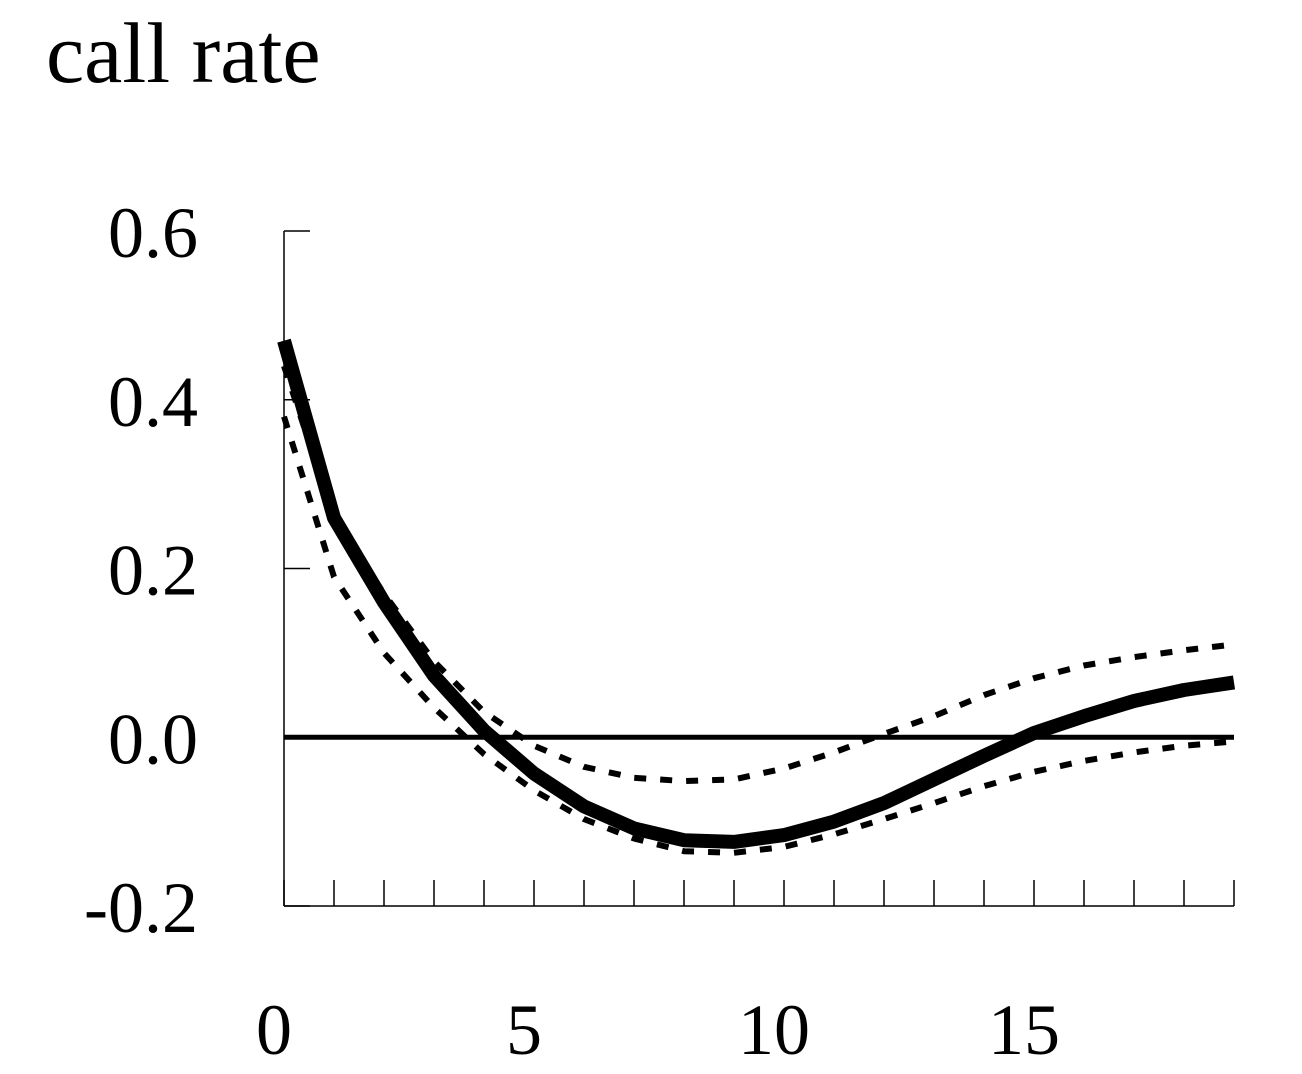  Describe the element at coordinates (153, 233) in the screenshot. I see `y-tick-label: 0.6` at that location.